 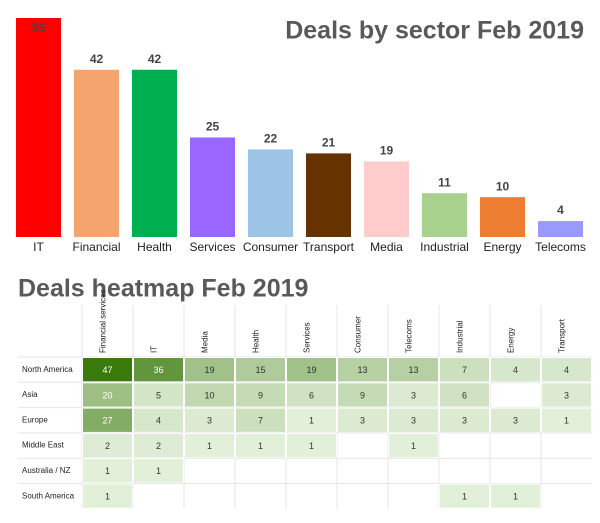 What do you see at coordinates (46, 470) in the screenshot?
I see `row-label: Australia / NZ` at bounding box center [46, 470].